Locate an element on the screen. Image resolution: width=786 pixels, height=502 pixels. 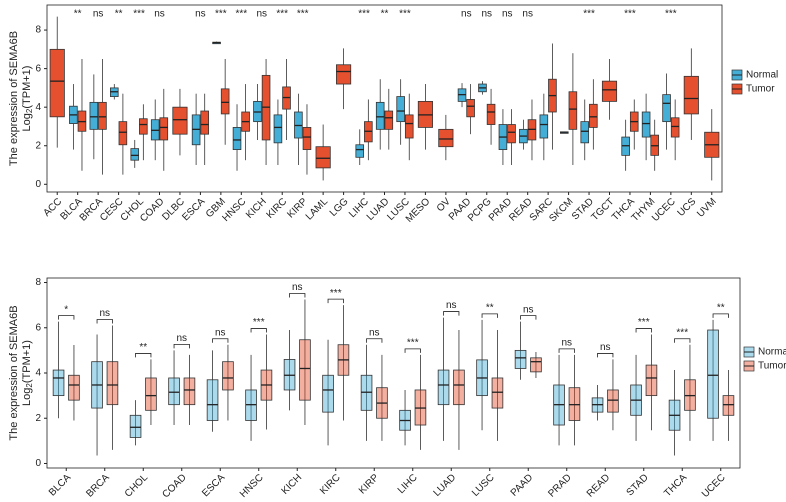
legend-label: Normal is located at coordinates (762, 75).